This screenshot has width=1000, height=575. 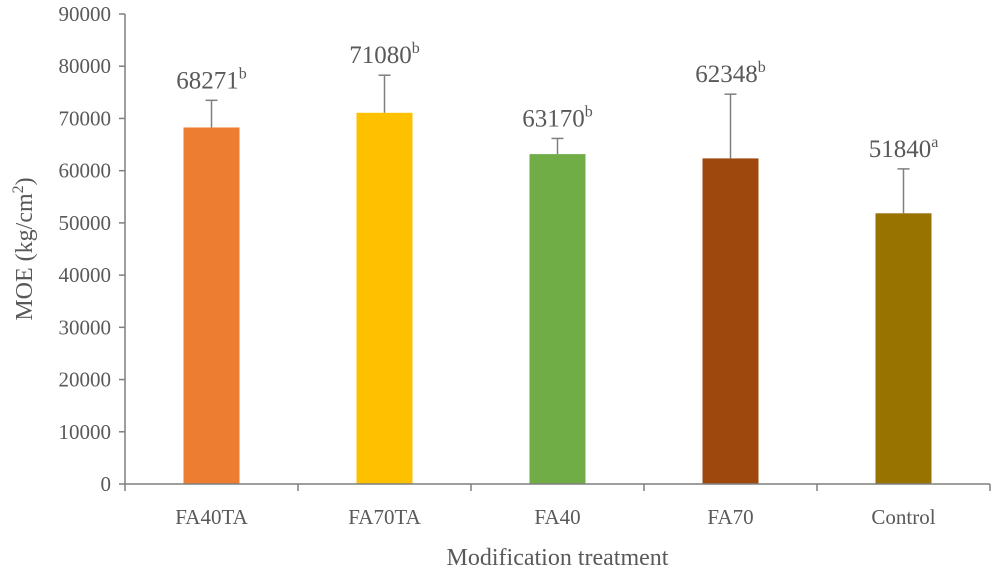 What do you see at coordinates (384, 298) in the screenshot?
I see `bar-fa70ta` at bounding box center [384, 298].